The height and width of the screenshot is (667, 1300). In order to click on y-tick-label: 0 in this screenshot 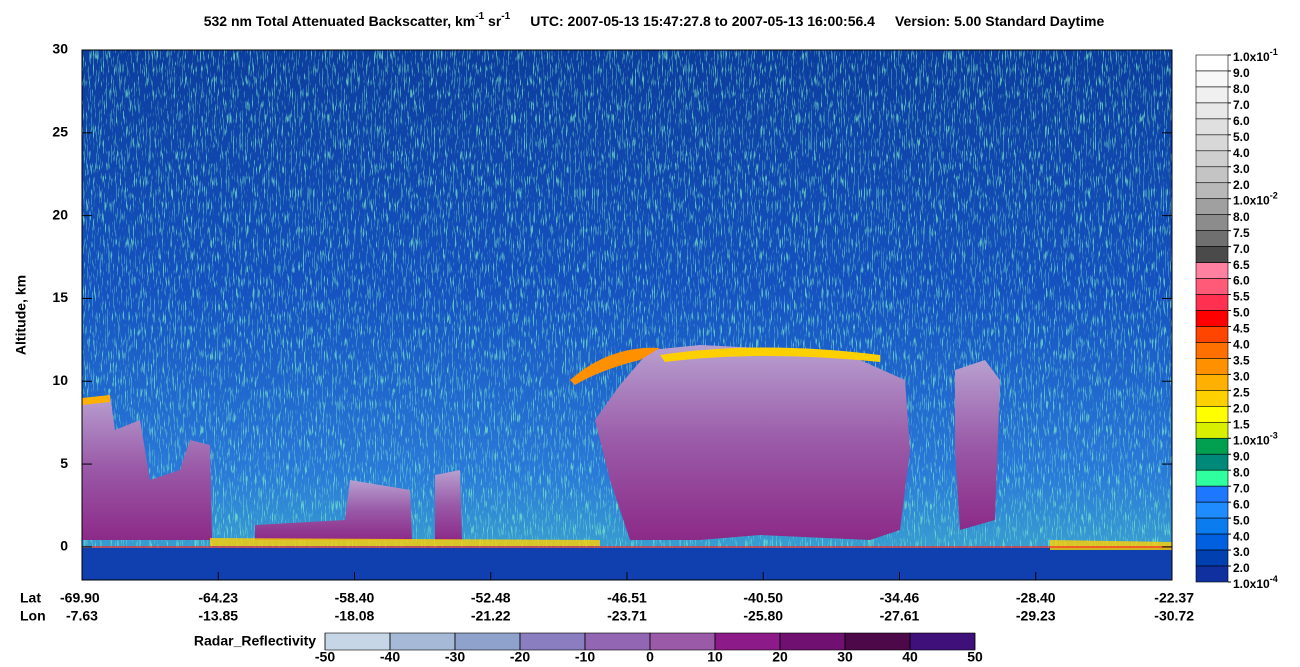, I will do `click(64, 546)`.